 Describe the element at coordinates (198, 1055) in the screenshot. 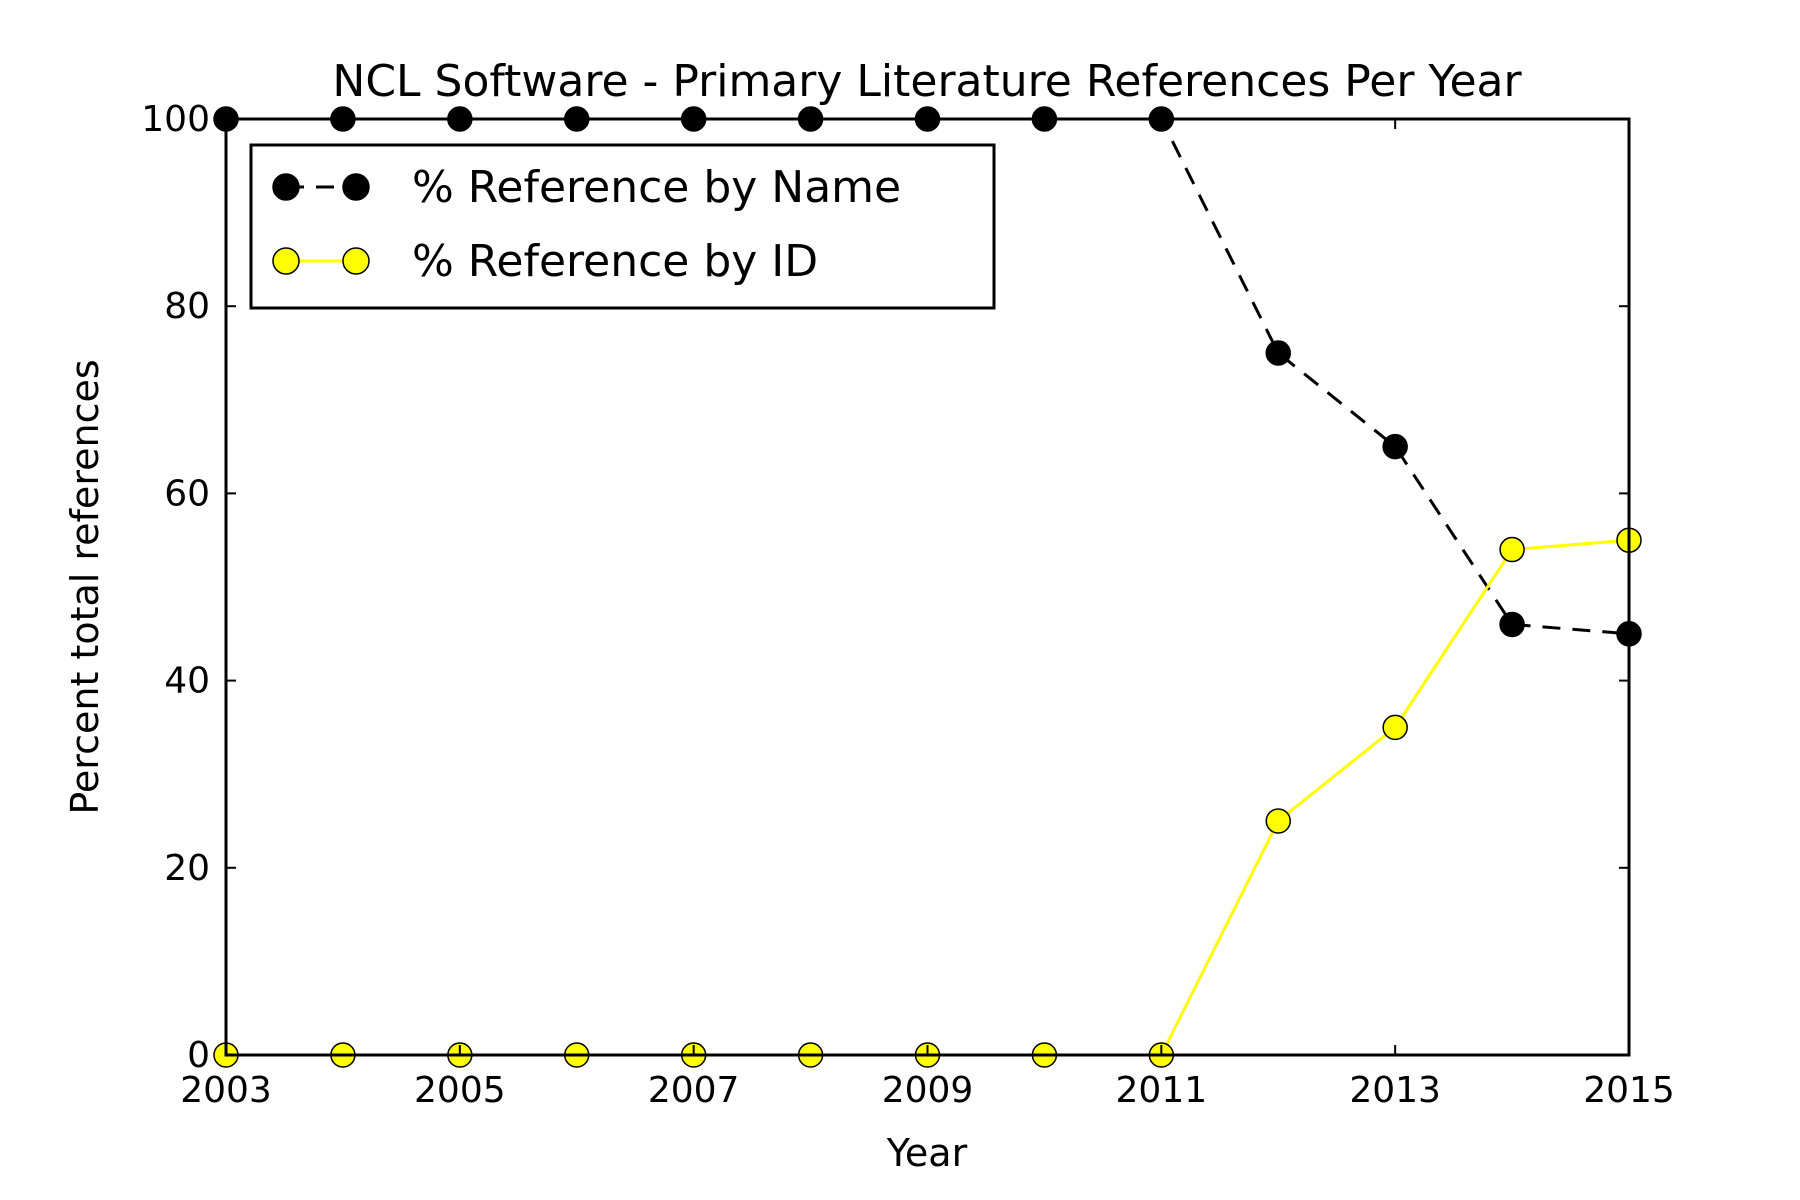

I see `y-tick-label: 0` at that location.